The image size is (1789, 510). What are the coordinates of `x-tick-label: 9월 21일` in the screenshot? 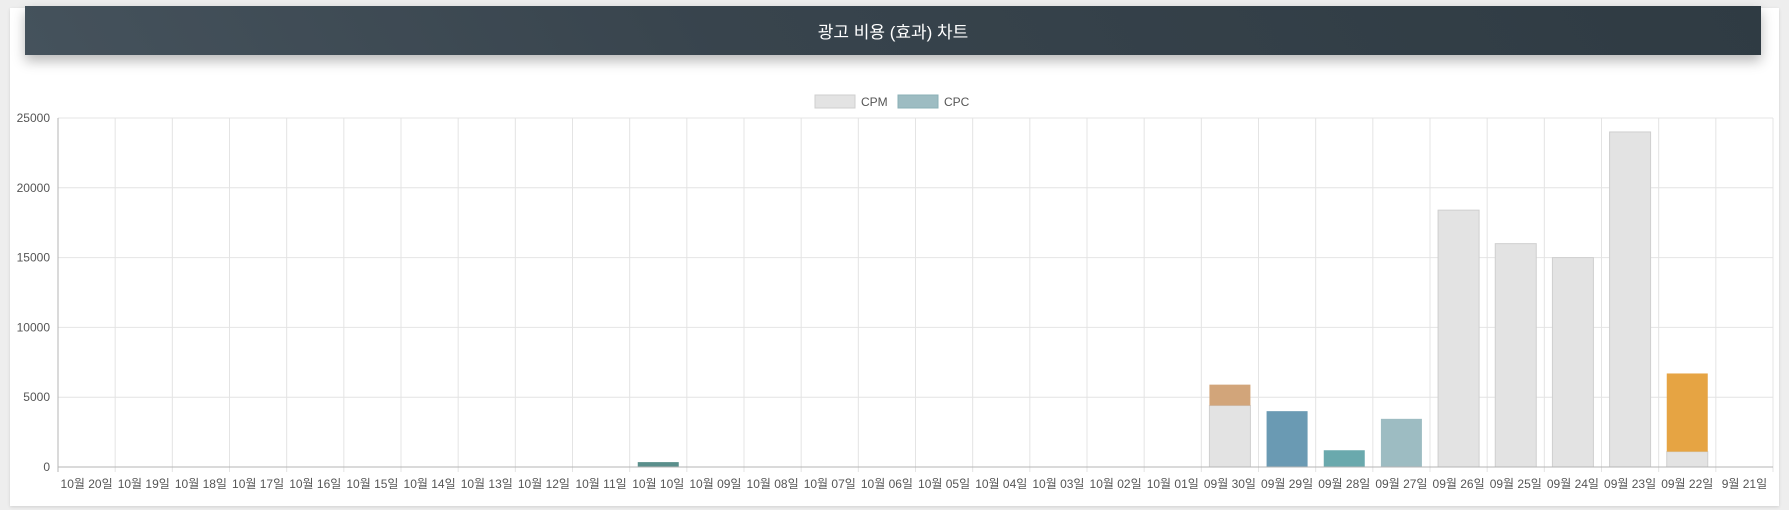 It's located at (1744, 484).